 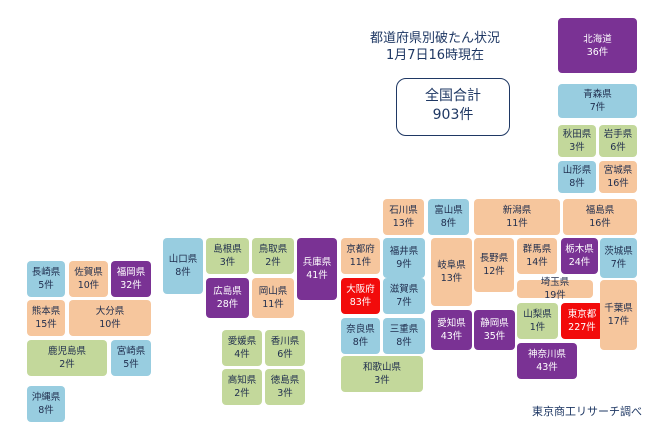 I want to click on prefecture-tile: 大阪府 83件, so click(x=360, y=296).